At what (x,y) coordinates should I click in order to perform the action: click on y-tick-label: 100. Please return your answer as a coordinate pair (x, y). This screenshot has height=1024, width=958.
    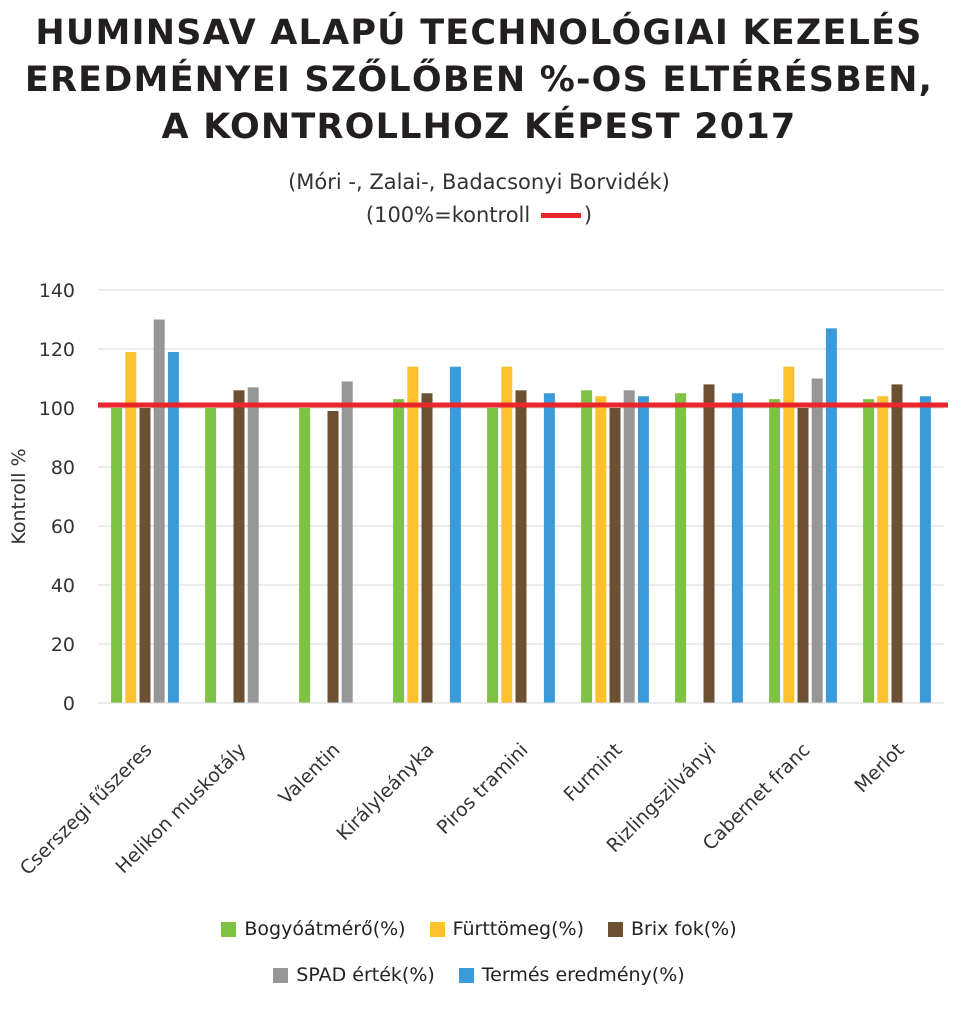
    Looking at the image, I should click on (57, 409).